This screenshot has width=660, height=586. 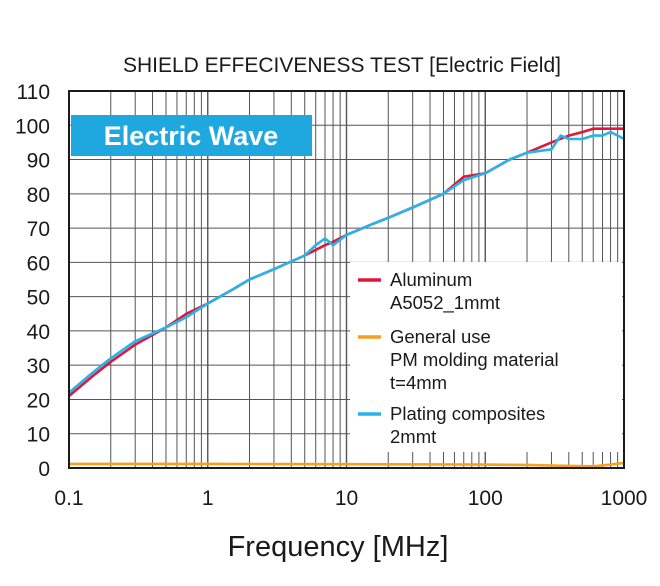 I want to click on y-tick-label: 60, so click(x=38, y=263).